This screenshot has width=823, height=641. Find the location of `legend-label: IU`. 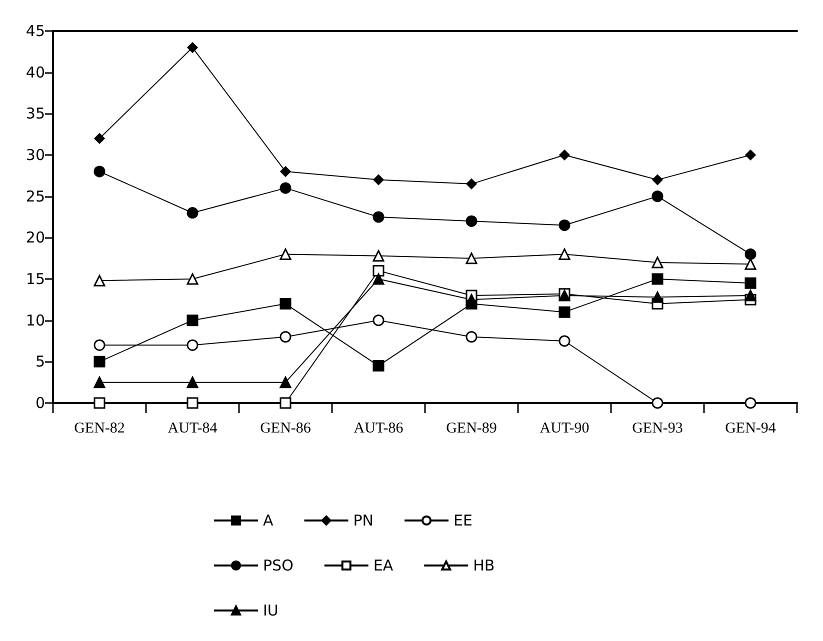

legend-label: IU is located at coordinates (270, 611).